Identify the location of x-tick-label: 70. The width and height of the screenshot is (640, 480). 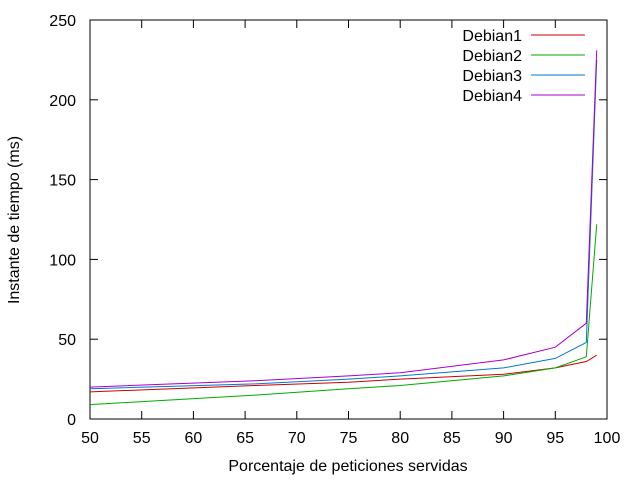
(297, 438).